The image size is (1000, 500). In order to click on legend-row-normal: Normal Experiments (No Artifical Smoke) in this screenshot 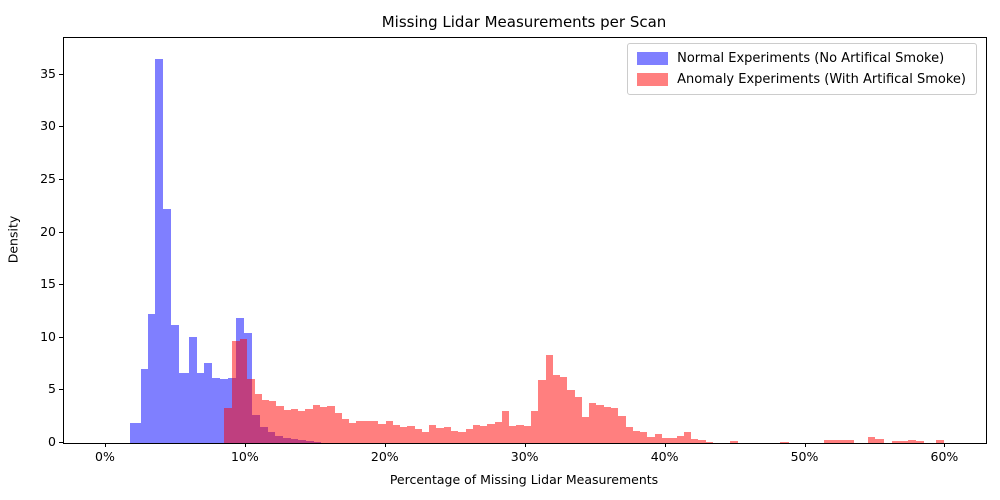, I will do `click(801, 58)`.